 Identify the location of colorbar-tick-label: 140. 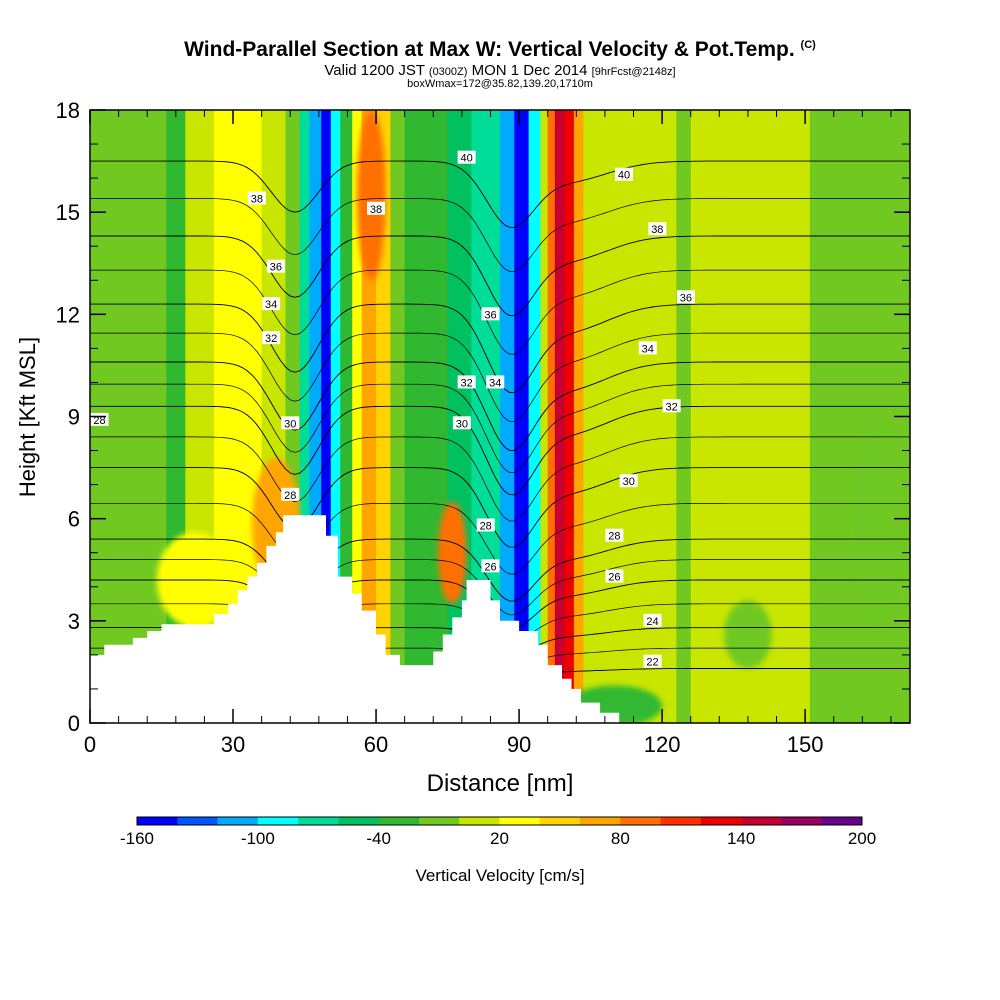
(741, 838).